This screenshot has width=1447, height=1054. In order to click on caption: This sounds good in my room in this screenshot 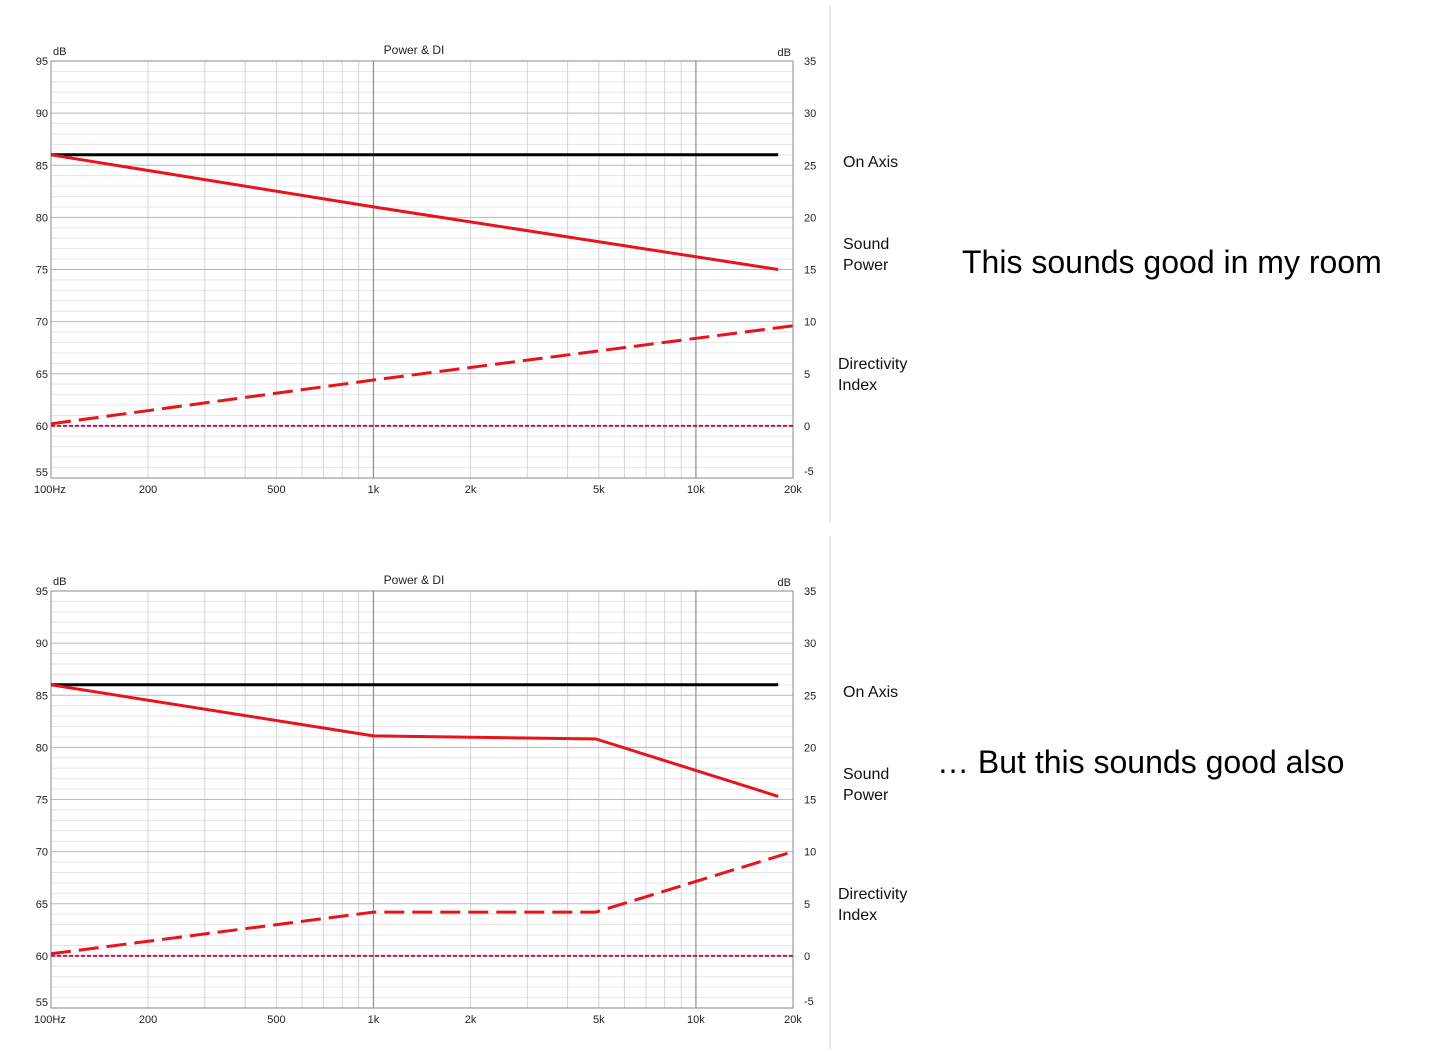, I will do `click(1172, 262)`.